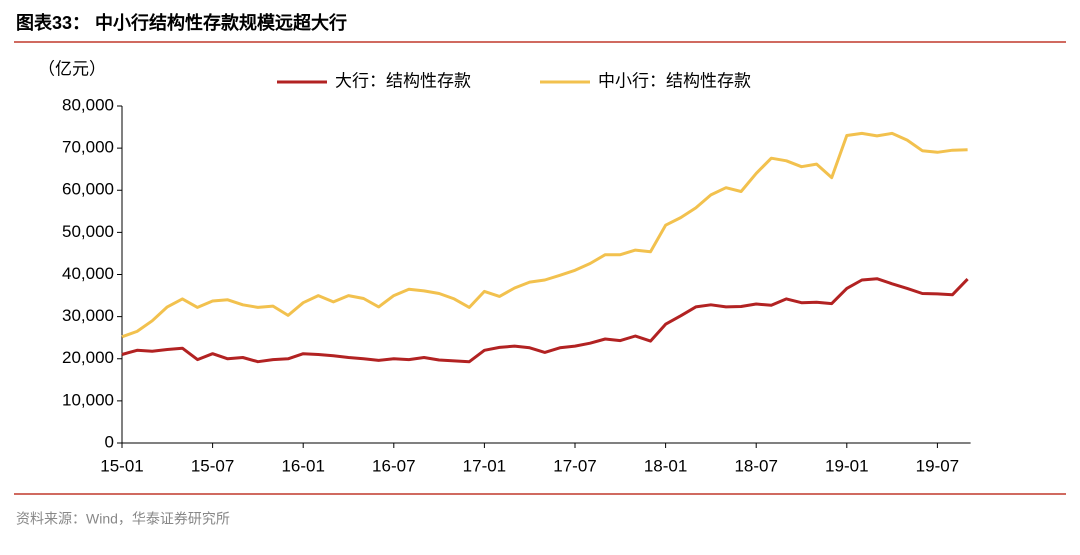 The image size is (1080, 555). I want to click on y-tick-label: 60,000, so click(88, 189).